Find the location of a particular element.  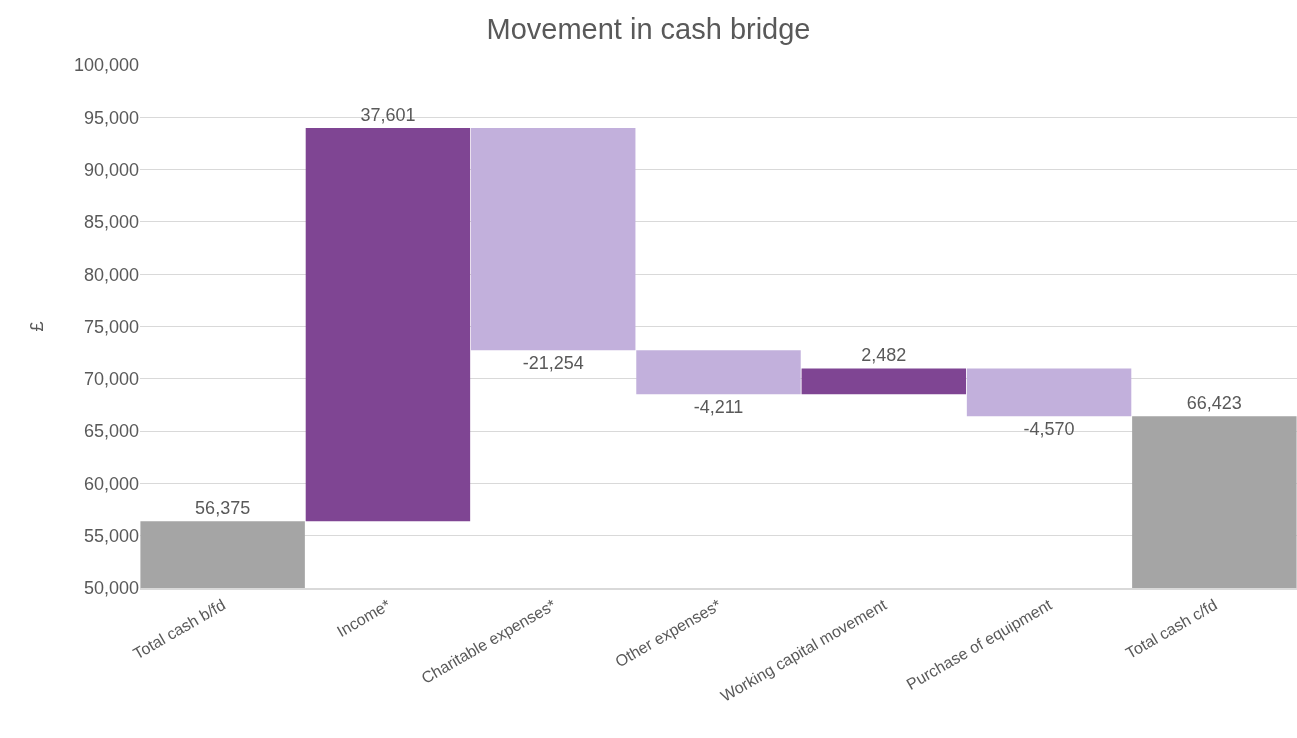

y-tick-label: 100,000 is located at coordinates (106, 65).